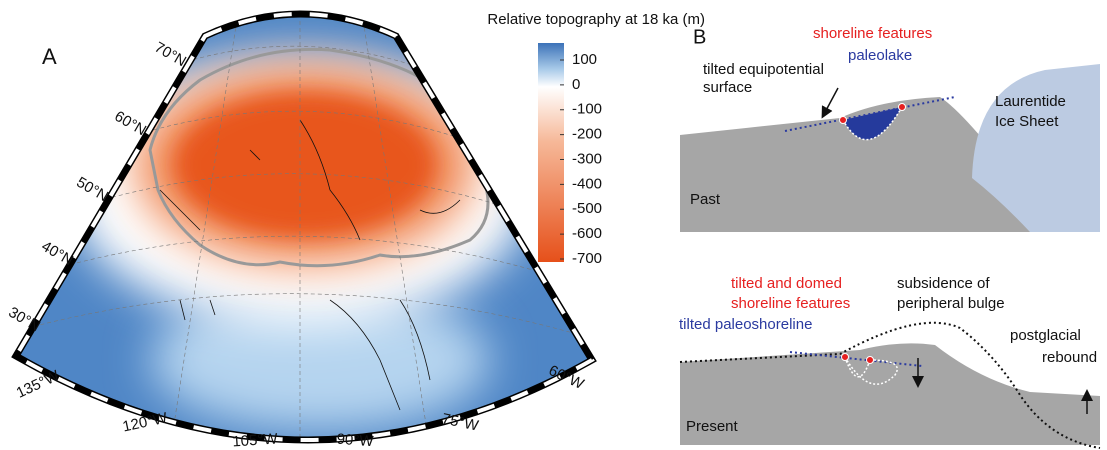 The height and width of the screenshot is (450, 1107). Describe the element at coordinates (145, 422) in the screenshot. I see `longitude-label: 120°W` at that location.